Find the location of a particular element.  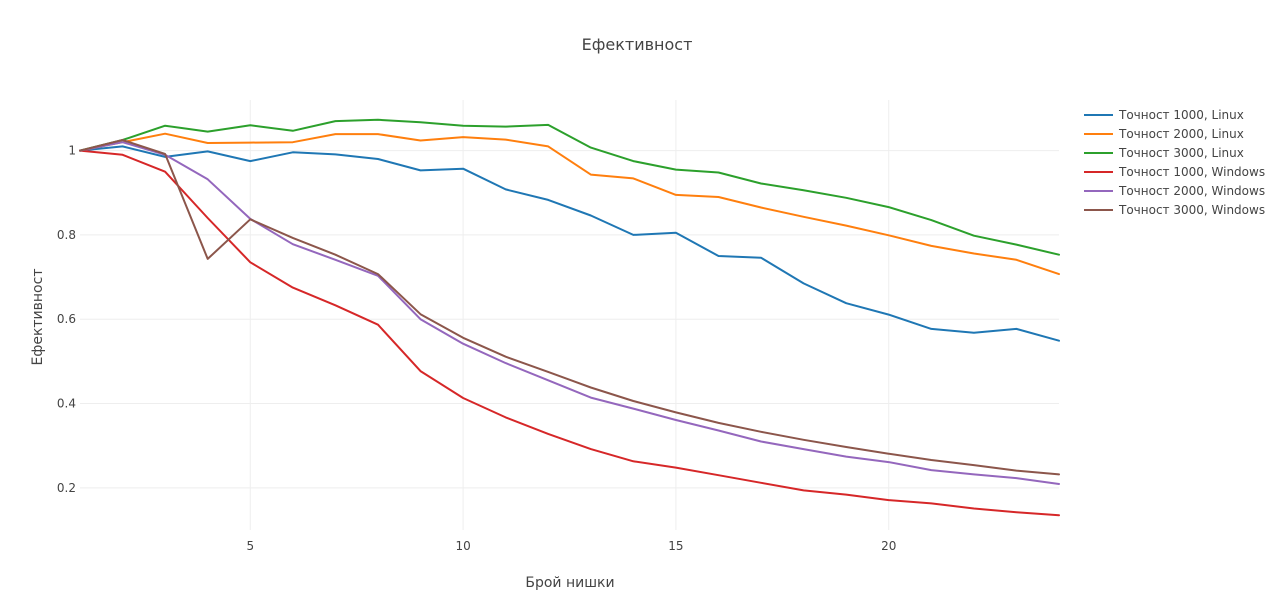

y-tick-label: 0.2 is located at coordinates (66, 488).